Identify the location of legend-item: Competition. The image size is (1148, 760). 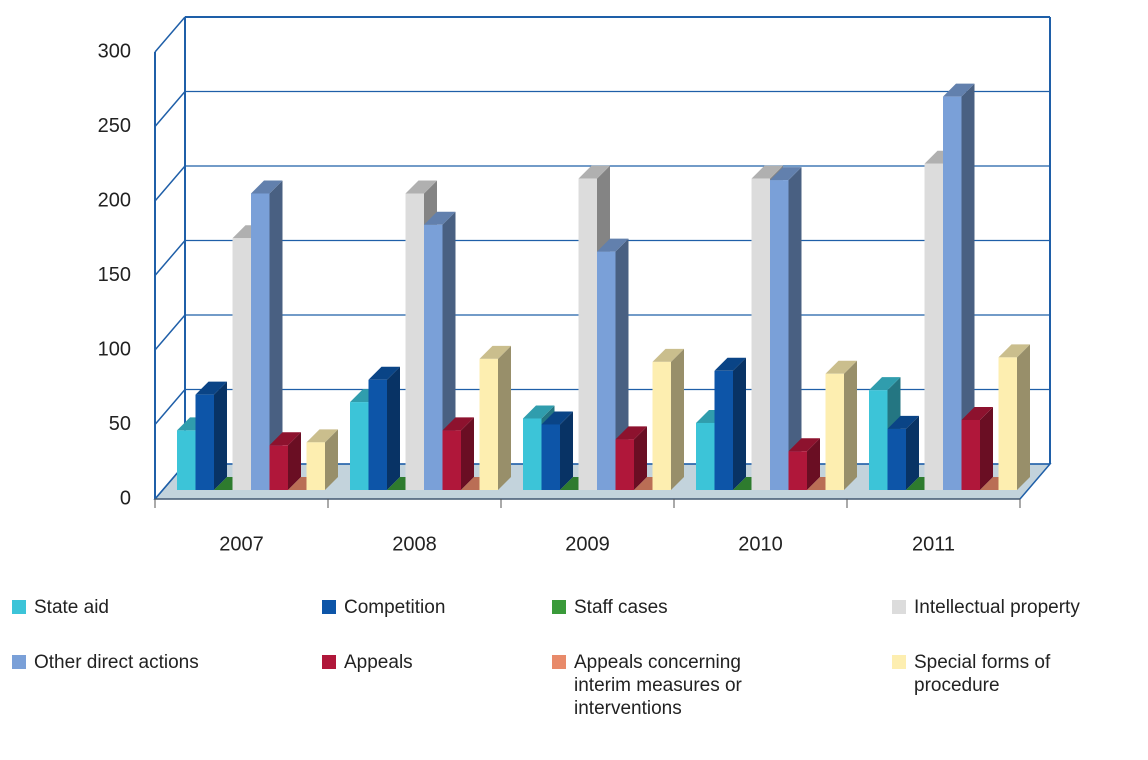
(383, 607).